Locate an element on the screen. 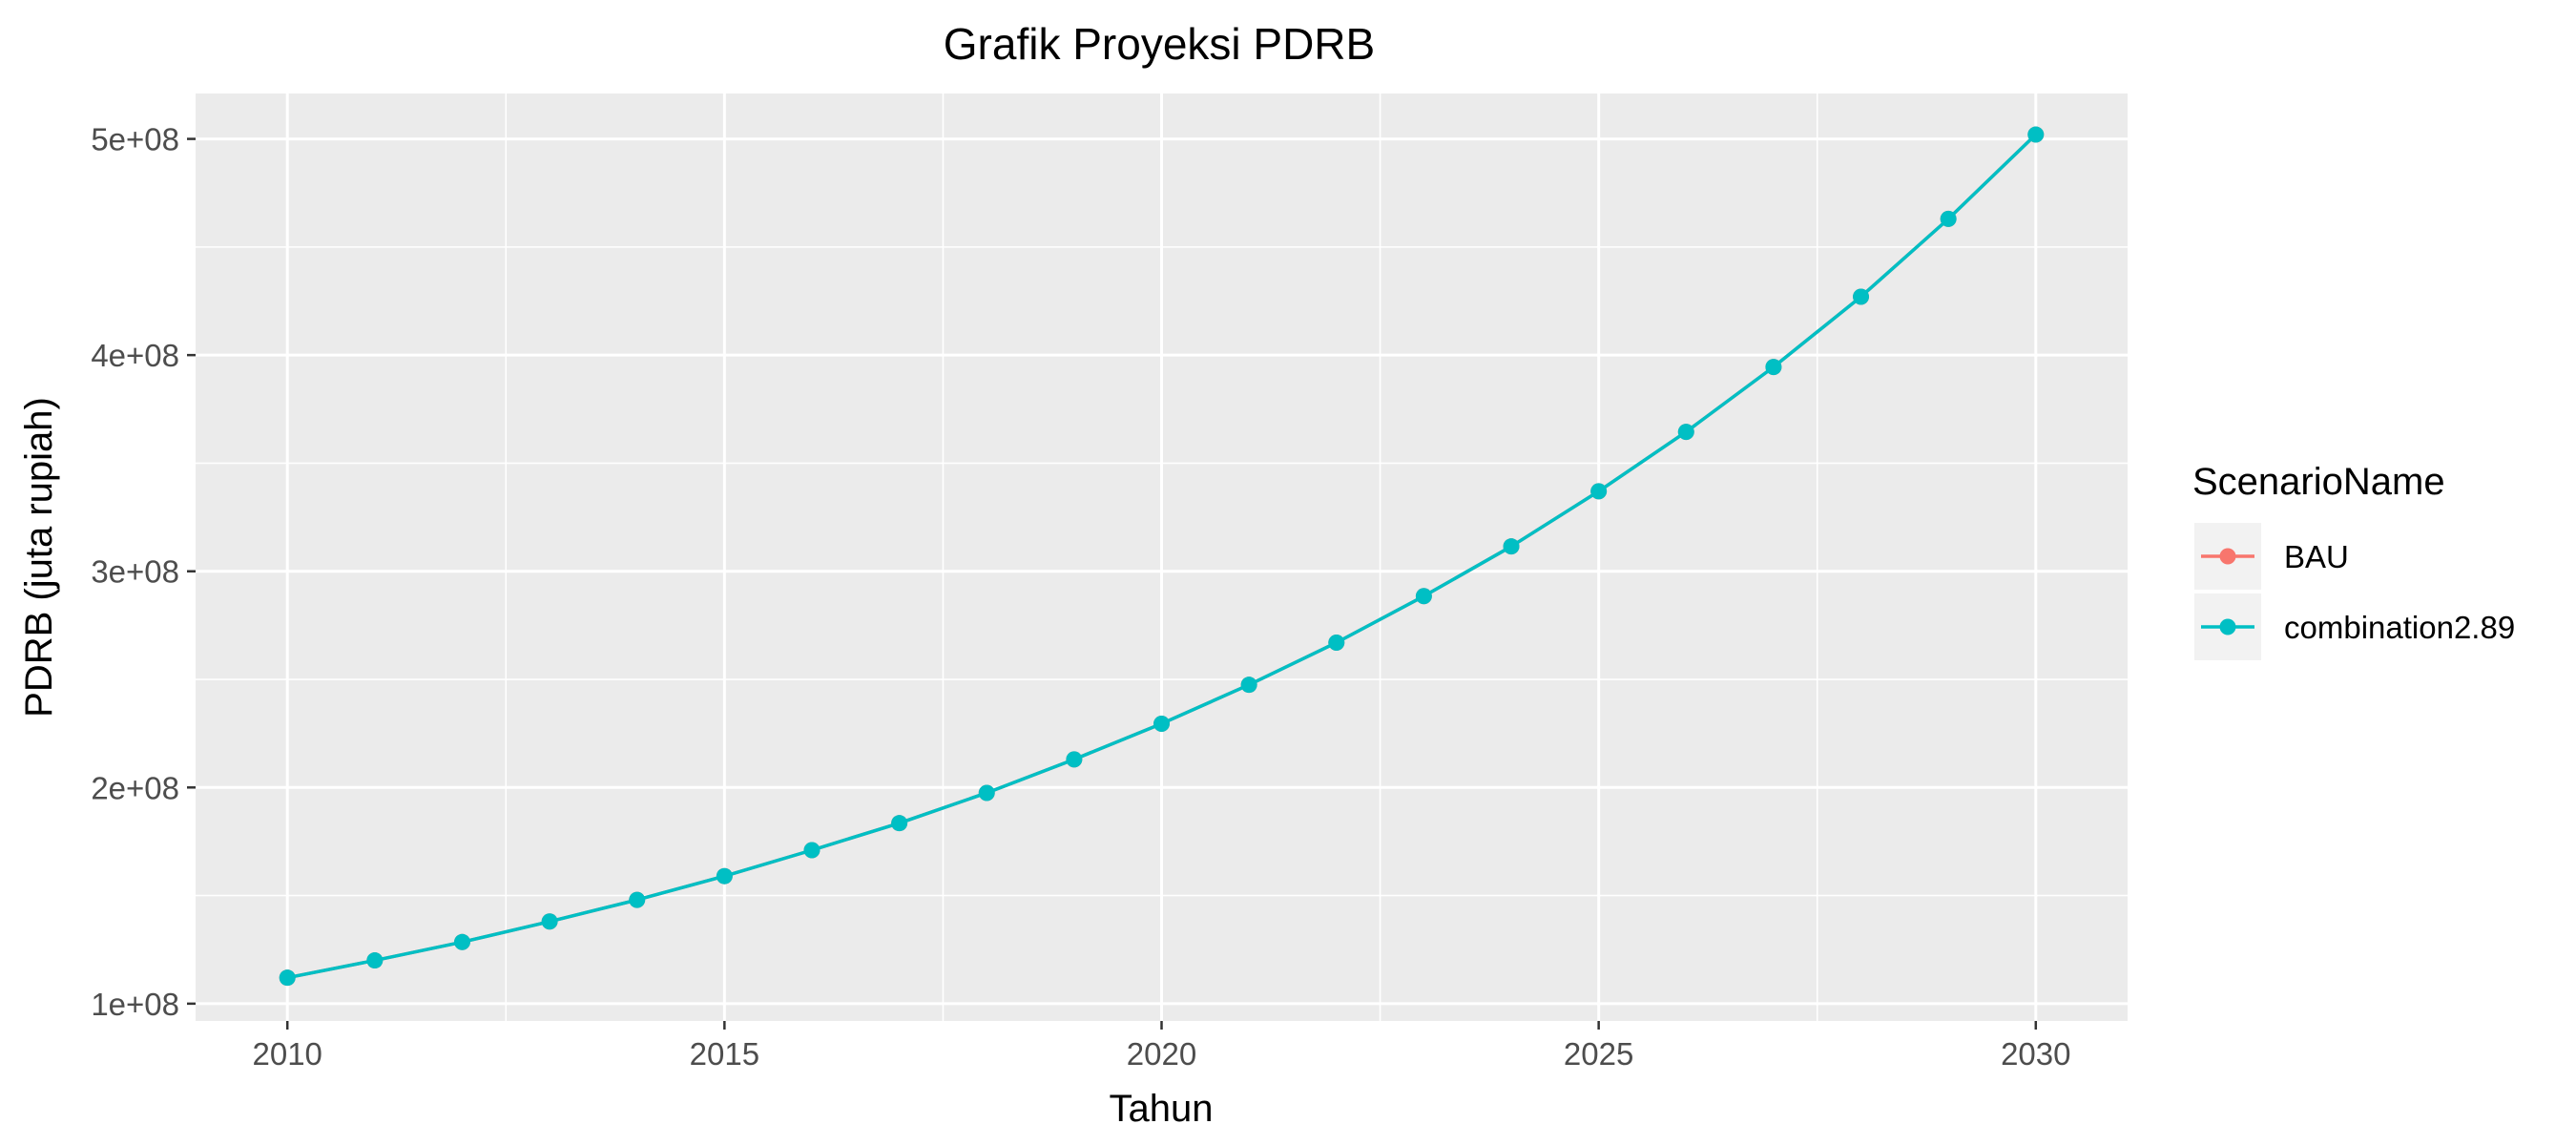 The height and width of the screenshot is (1145, 2576). legend-item: combination2.89 is located at coordinates (2354, 626).